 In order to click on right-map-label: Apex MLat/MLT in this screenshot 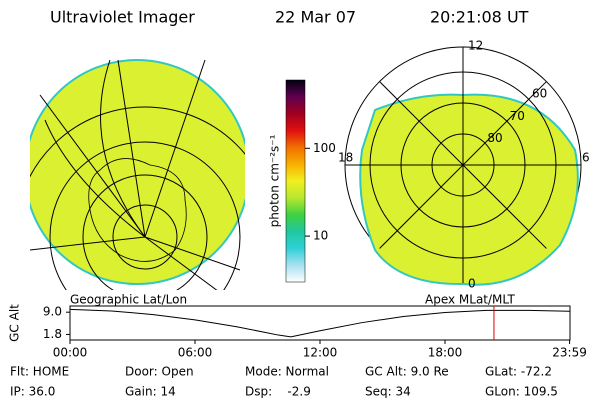, I will do `click(470, 300)`.